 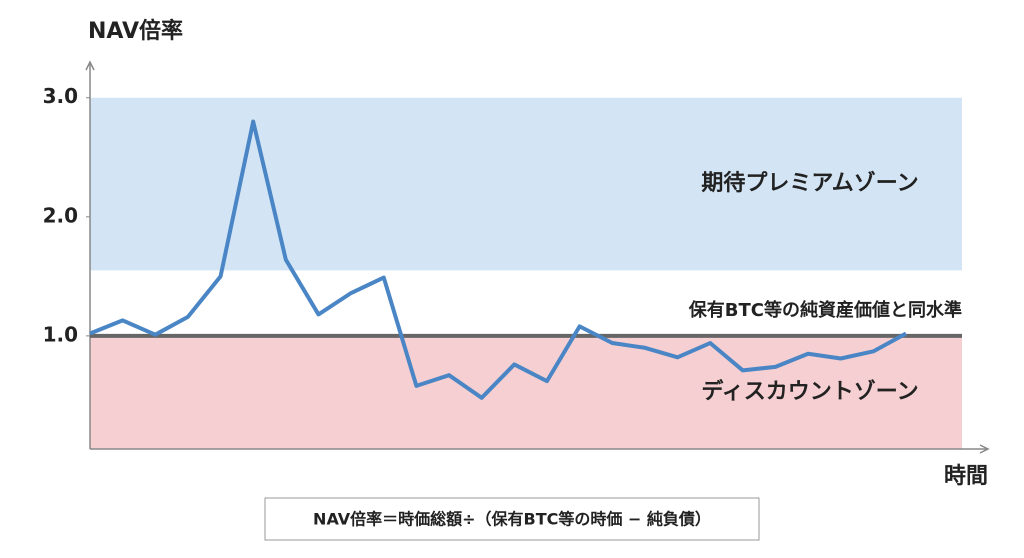 I want to click on reference-label: 保有BTC等の純資産価値と同水準, so click(x=825, y=310).